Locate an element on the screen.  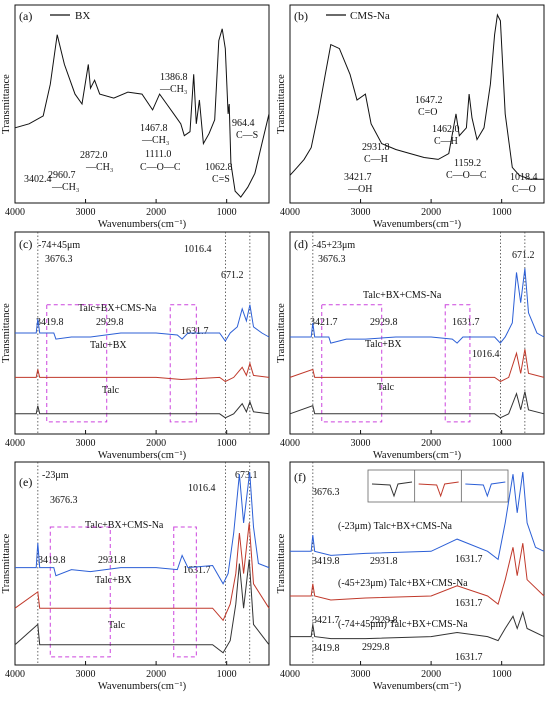
panel-f-id: (f) is located at coordinates (300, 477).